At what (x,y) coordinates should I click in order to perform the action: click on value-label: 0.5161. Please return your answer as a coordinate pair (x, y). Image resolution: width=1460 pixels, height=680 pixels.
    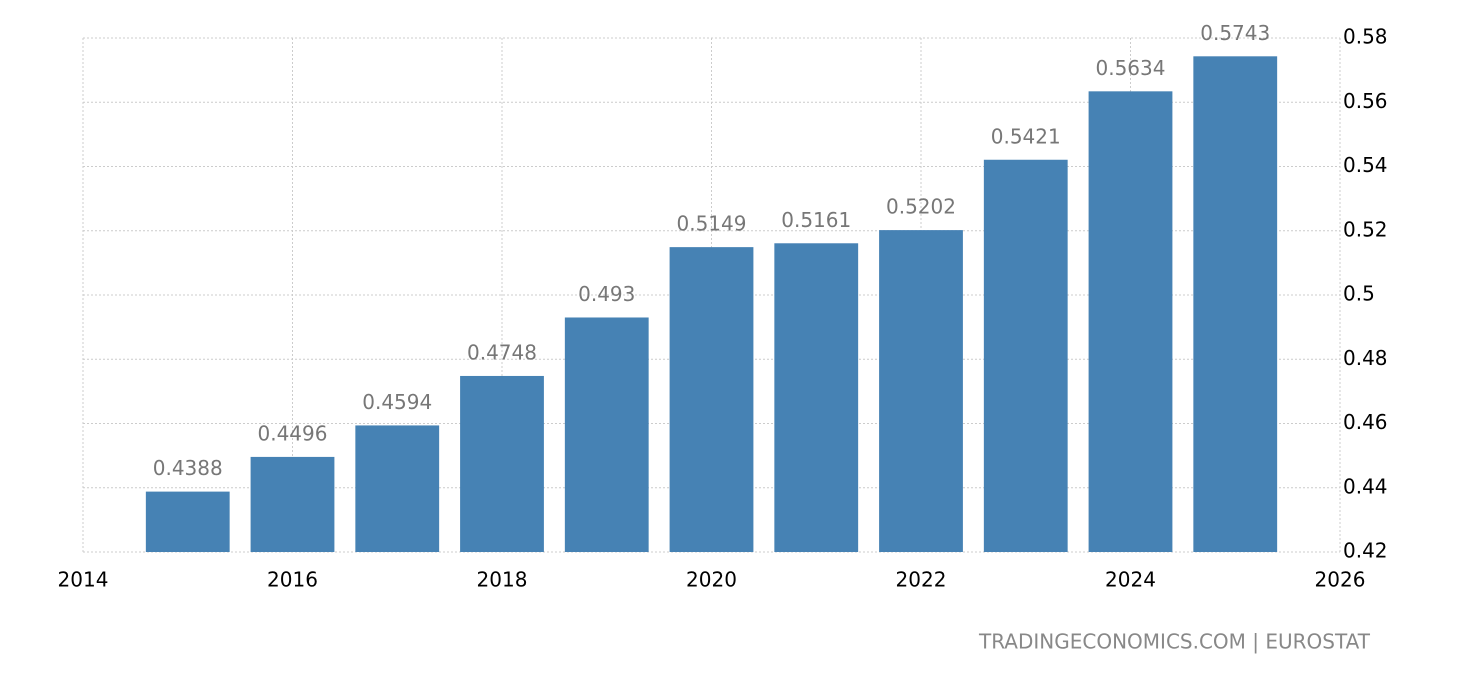
    Looking at the image, I should click on (816, 220).